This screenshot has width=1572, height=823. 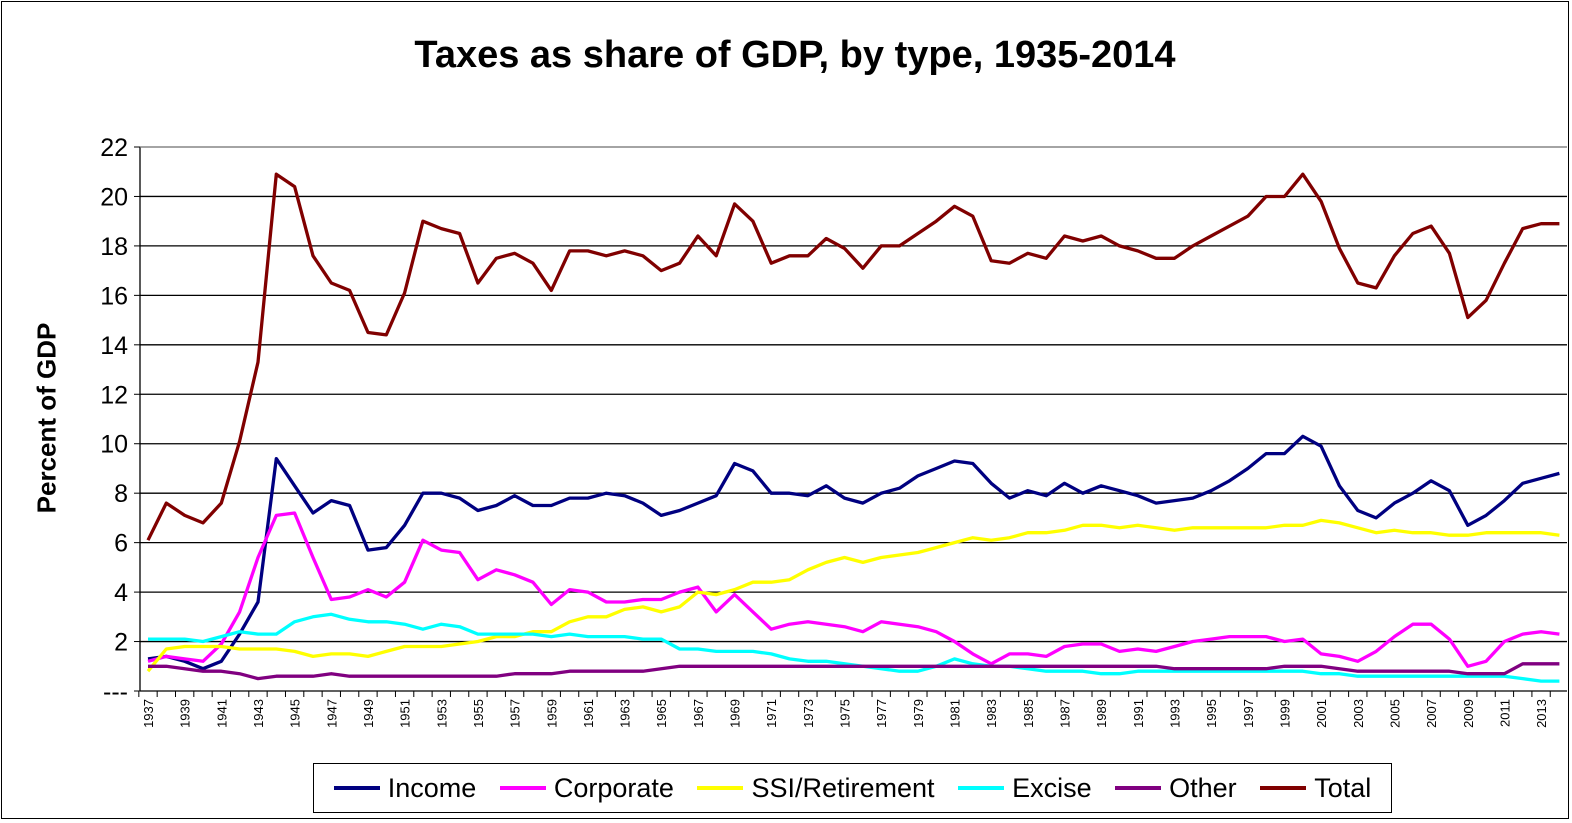 What do you see at coordinates (1504, 713) in the screenshot?
I see `x-tick-label: 2011` at bounding box center [1504, 713].